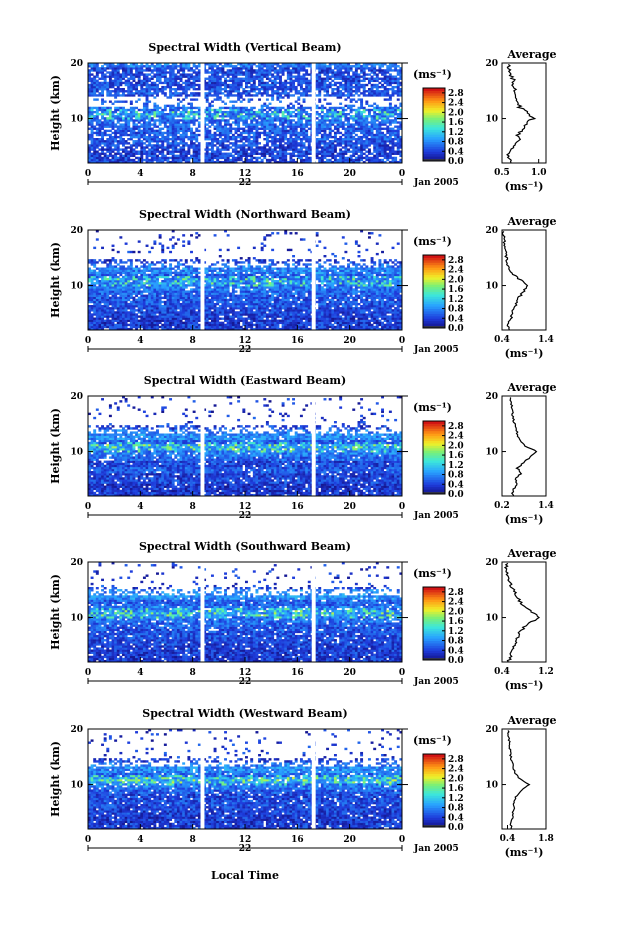 The height and width of the screenshot is (929, 624). Describe the element at coordinates (539, 173) in the screenshot. I see `average-x-tick-label: 1.0` at that location.